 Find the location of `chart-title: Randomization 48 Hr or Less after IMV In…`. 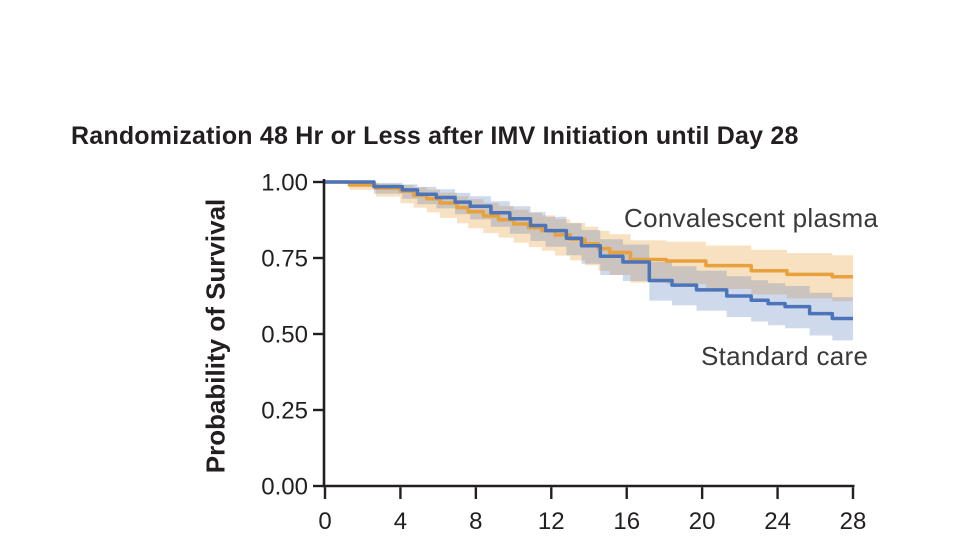

chart-title: Randomization 48 Hr or Less after IMV In… is located at coordinates (435, 136).